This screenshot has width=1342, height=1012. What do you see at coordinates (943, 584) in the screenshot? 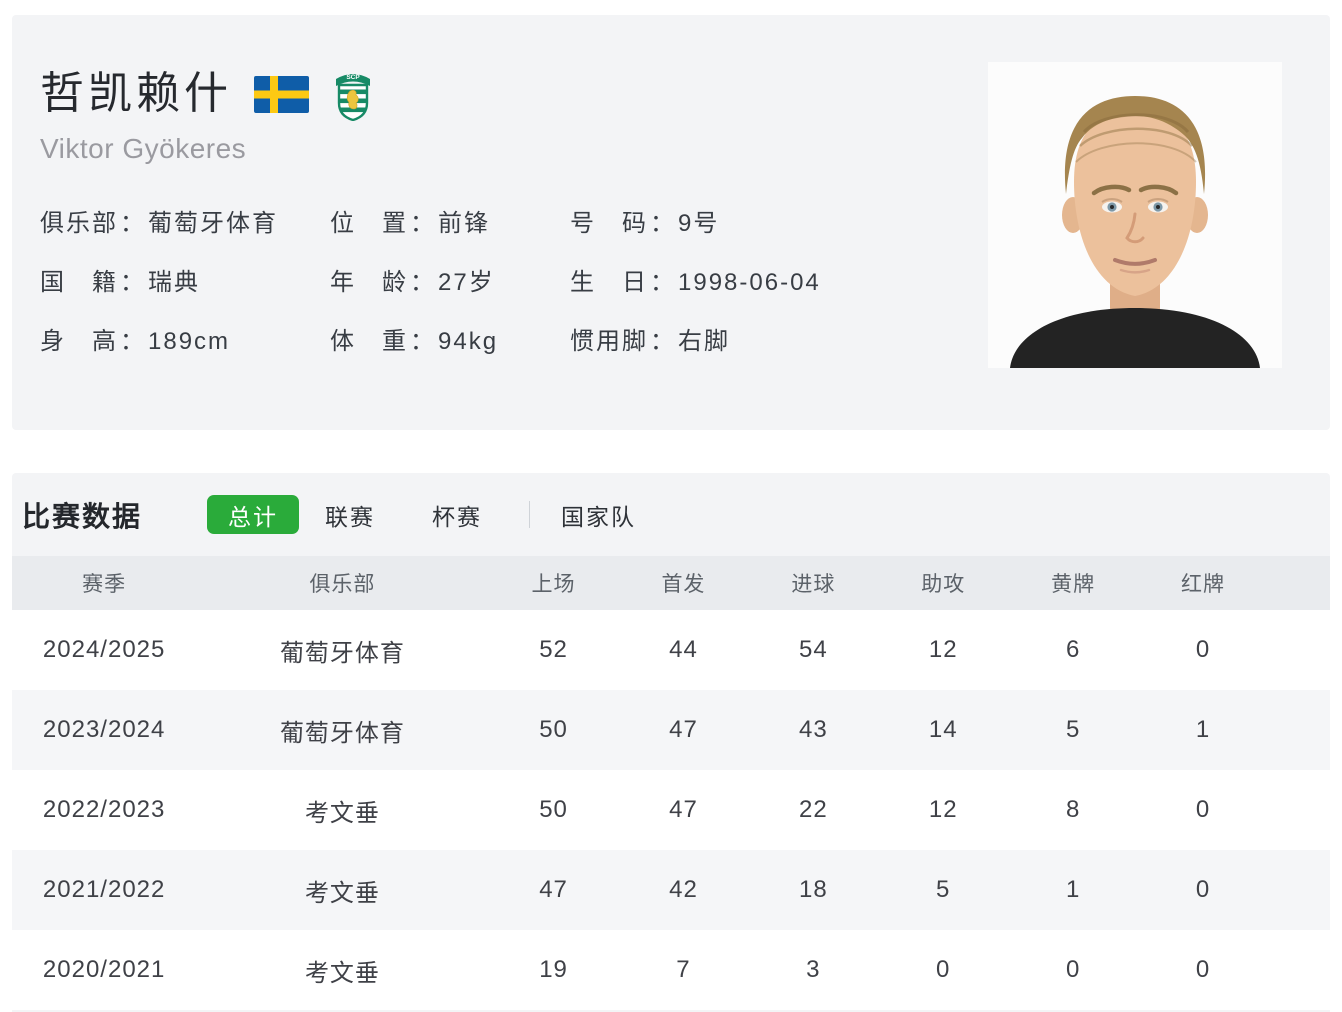
I see `col-header-assists: 助攻` at bounding box center [943, 584].